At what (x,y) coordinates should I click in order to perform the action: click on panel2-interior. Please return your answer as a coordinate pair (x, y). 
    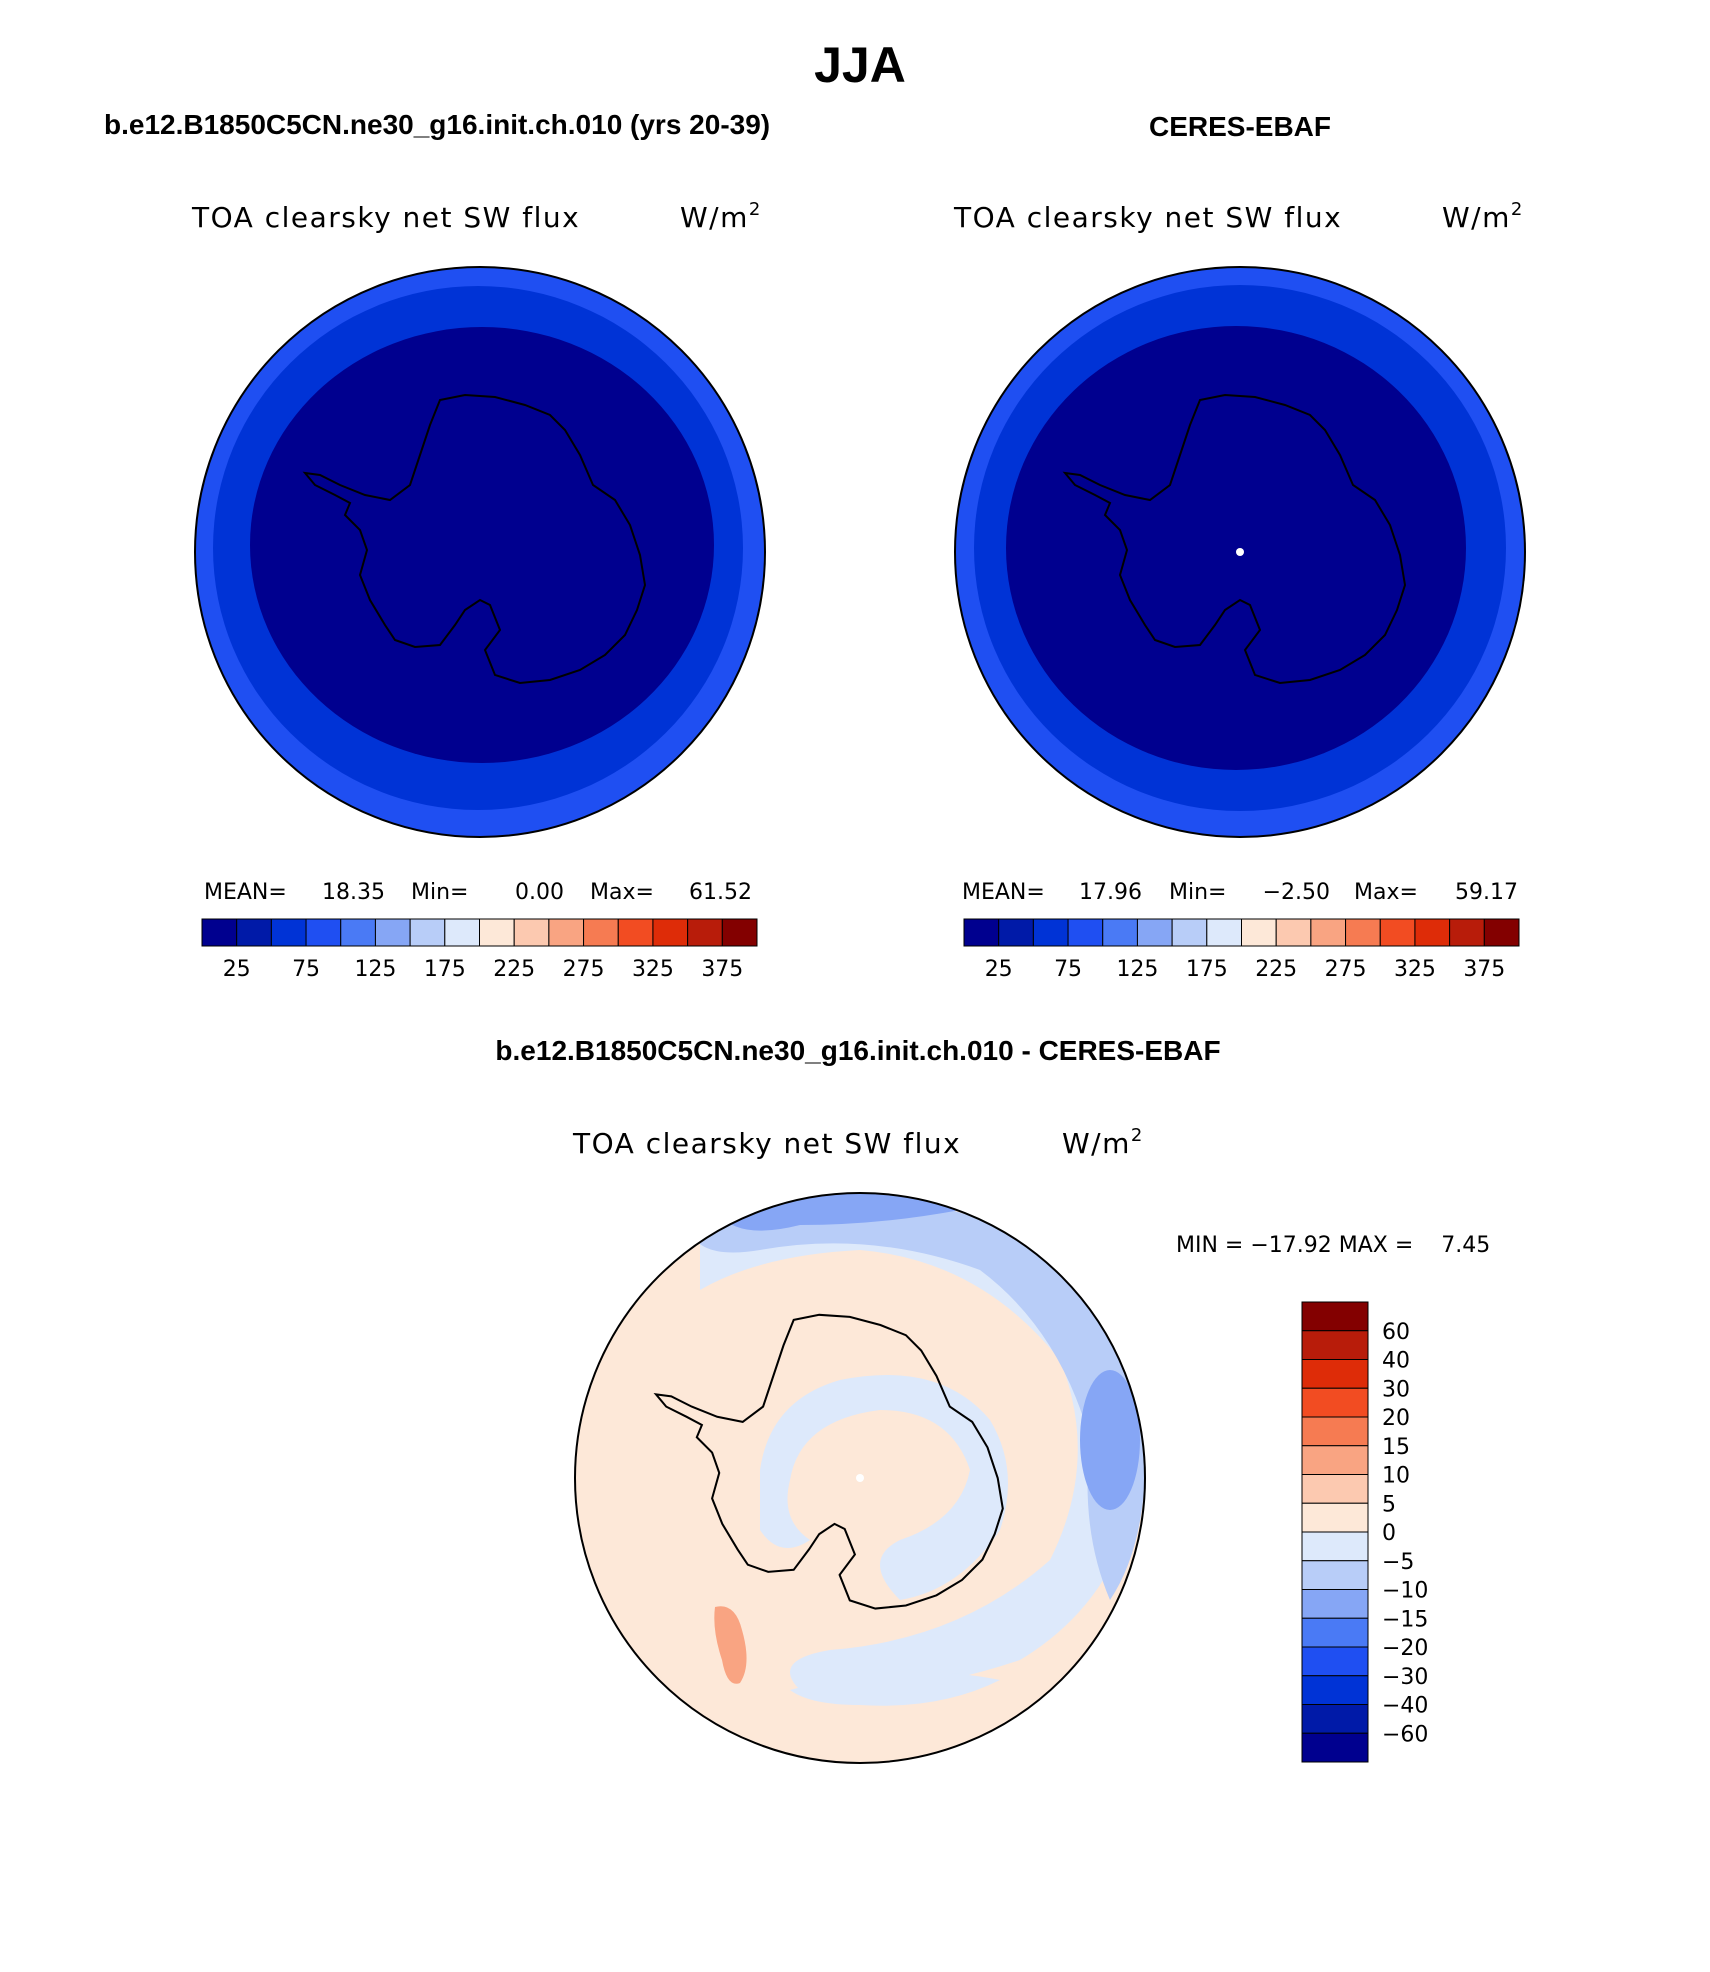
    Looking at the image, I should click on (1236, 548).